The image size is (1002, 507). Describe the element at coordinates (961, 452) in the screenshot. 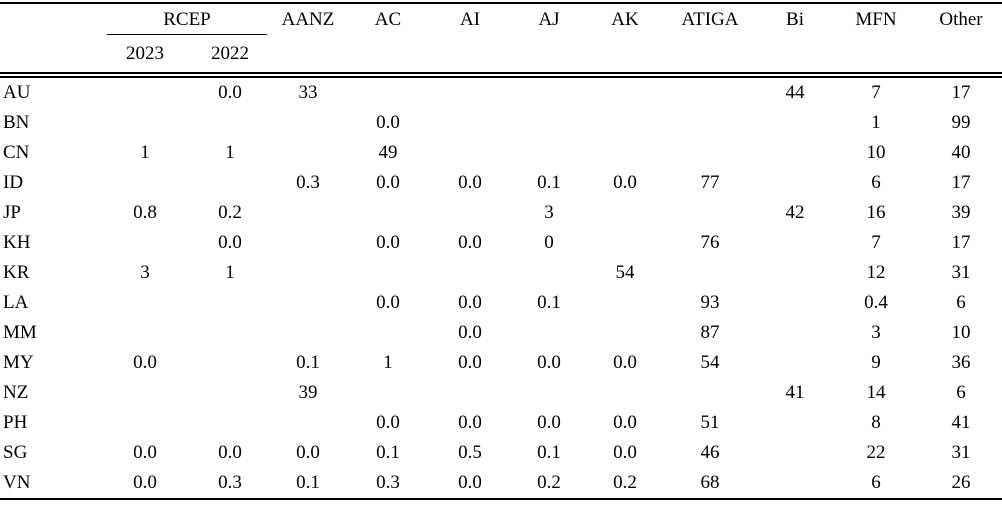

I see `table-cell: 31` at that location.